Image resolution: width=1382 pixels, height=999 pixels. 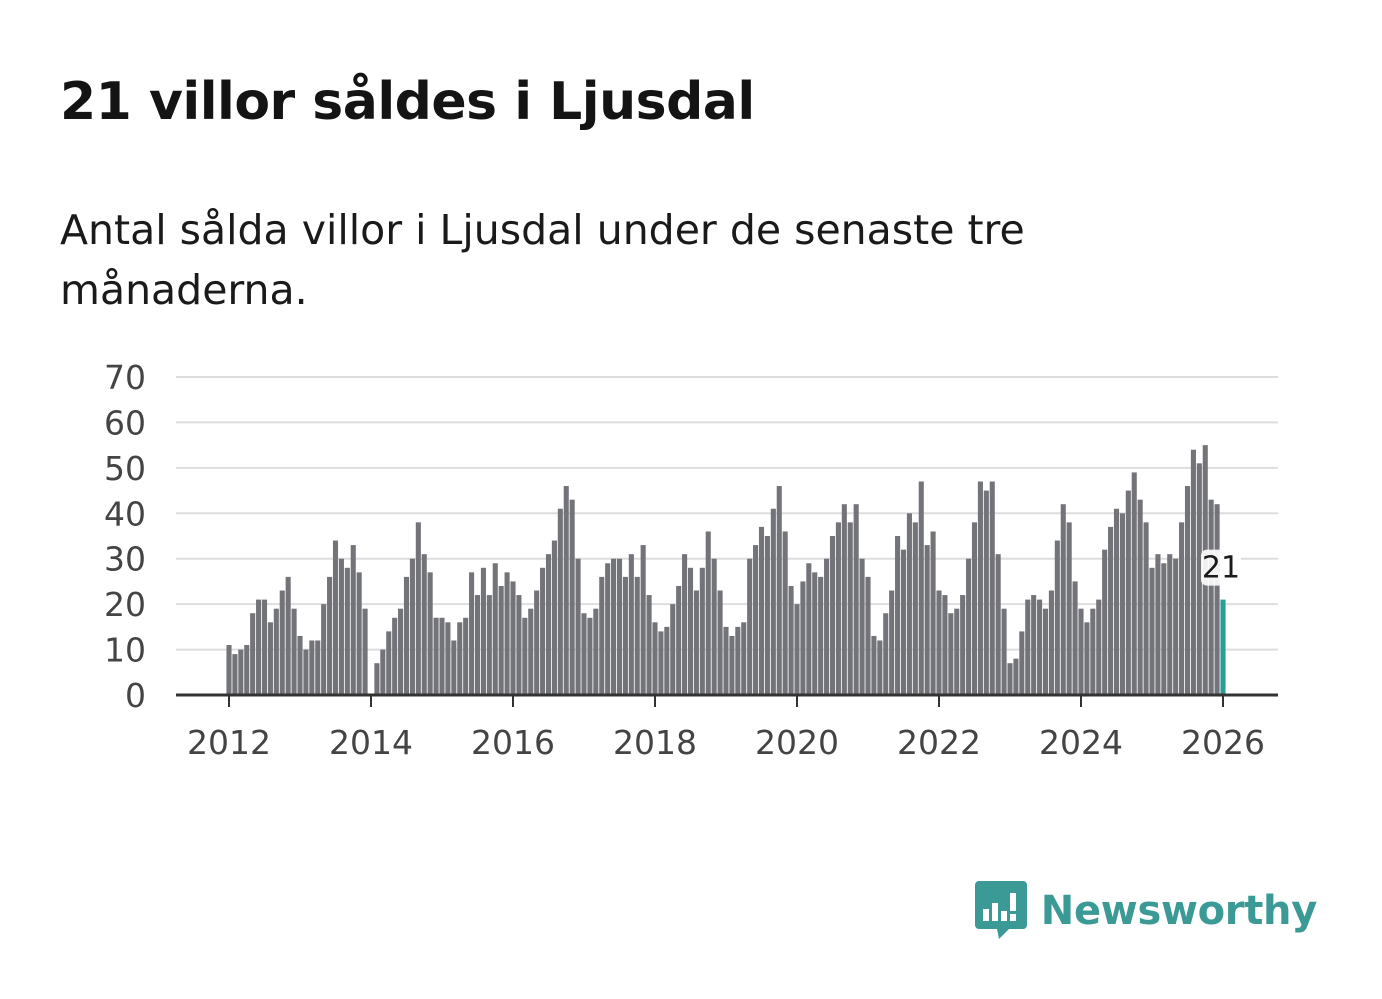 I want to click on value-label-background, so click(x=1221, y=567).